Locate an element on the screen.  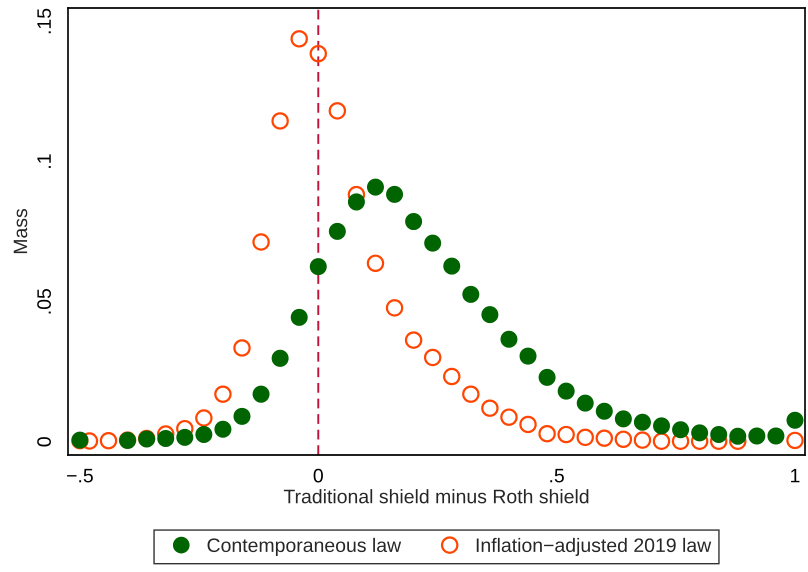
x-axis-title: Traditional shield minus Roth shield is located at coordinates (436, 496).